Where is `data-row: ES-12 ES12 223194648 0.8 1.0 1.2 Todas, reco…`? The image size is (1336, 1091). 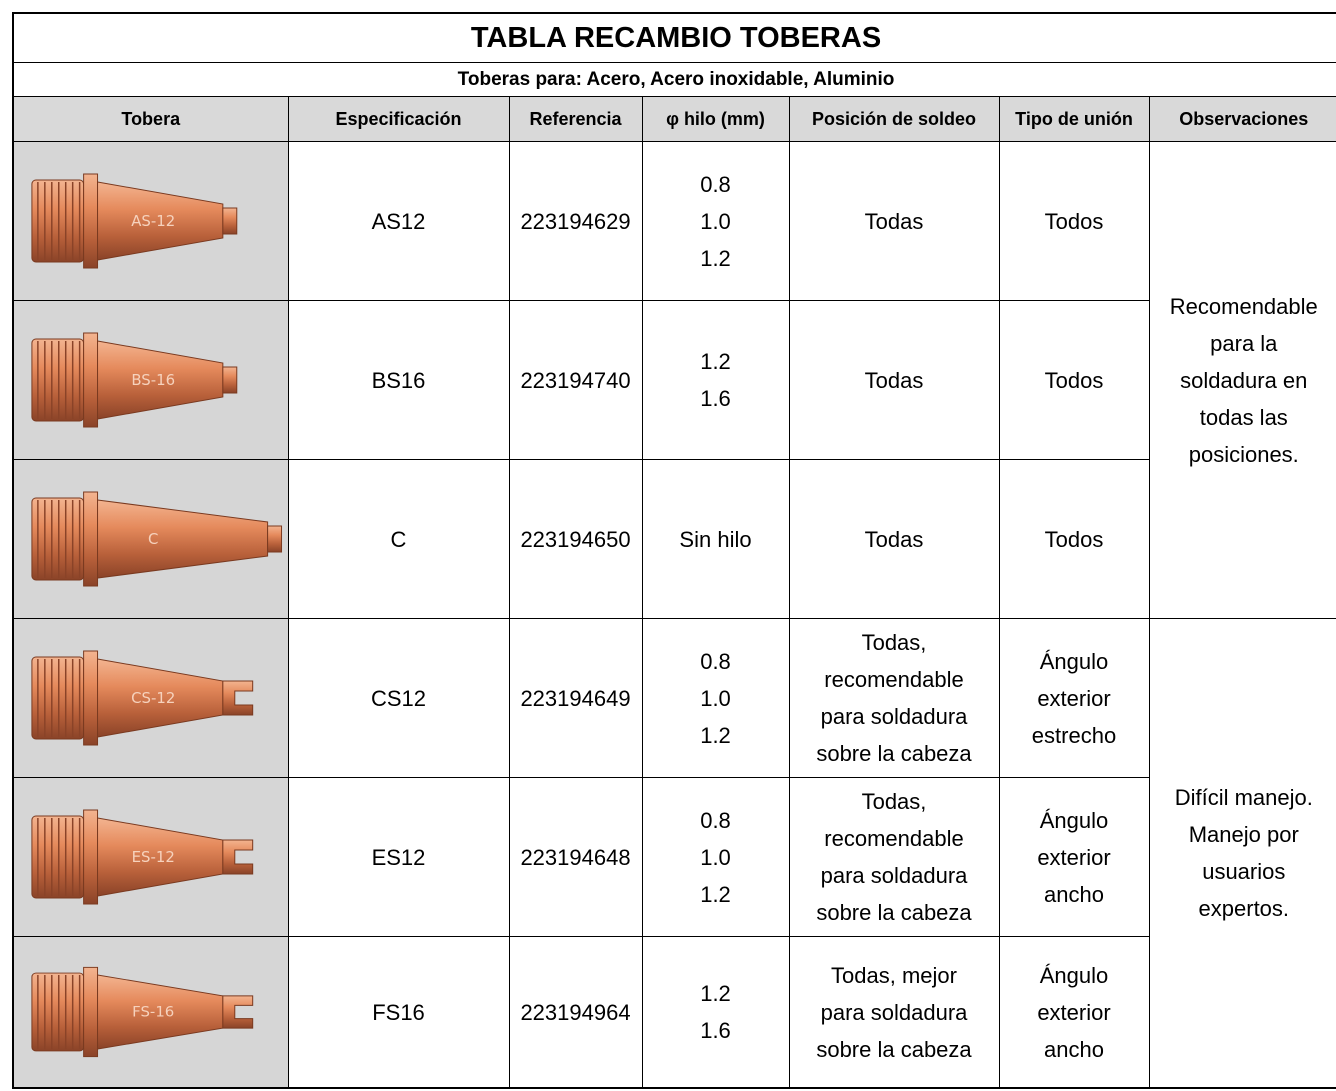 data-row: ES-12 ES12 223194648 0.8 1.0 1.2 Todas, reco… is located at coordinates (674, 857).